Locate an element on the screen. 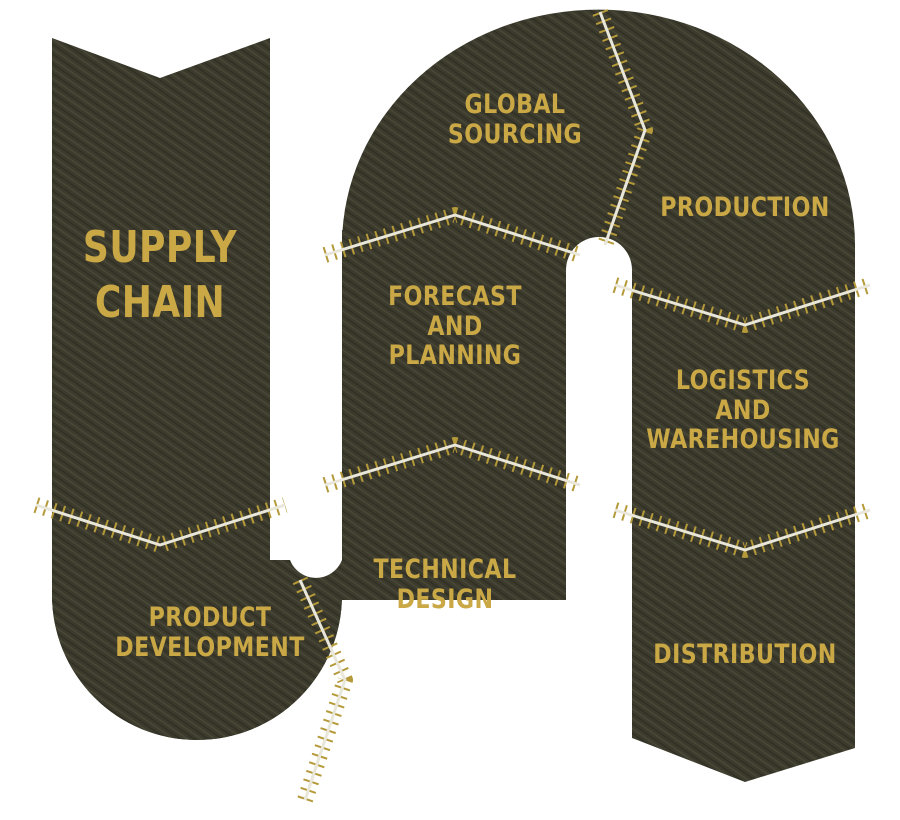 This screenshot has width=900, height=820. diagram-title: SUPPLY CHAIN is located at coordinates (160, 275).